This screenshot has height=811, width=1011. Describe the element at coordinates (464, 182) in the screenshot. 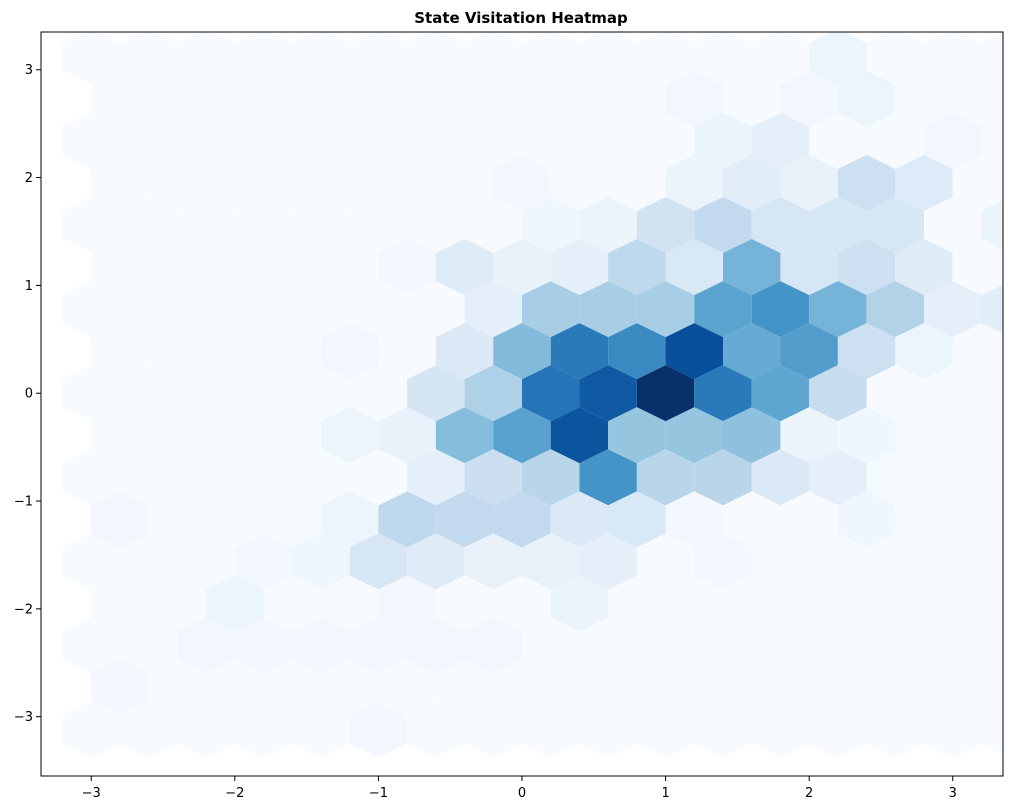

I see `hex-cell-r3-c6` at that location.